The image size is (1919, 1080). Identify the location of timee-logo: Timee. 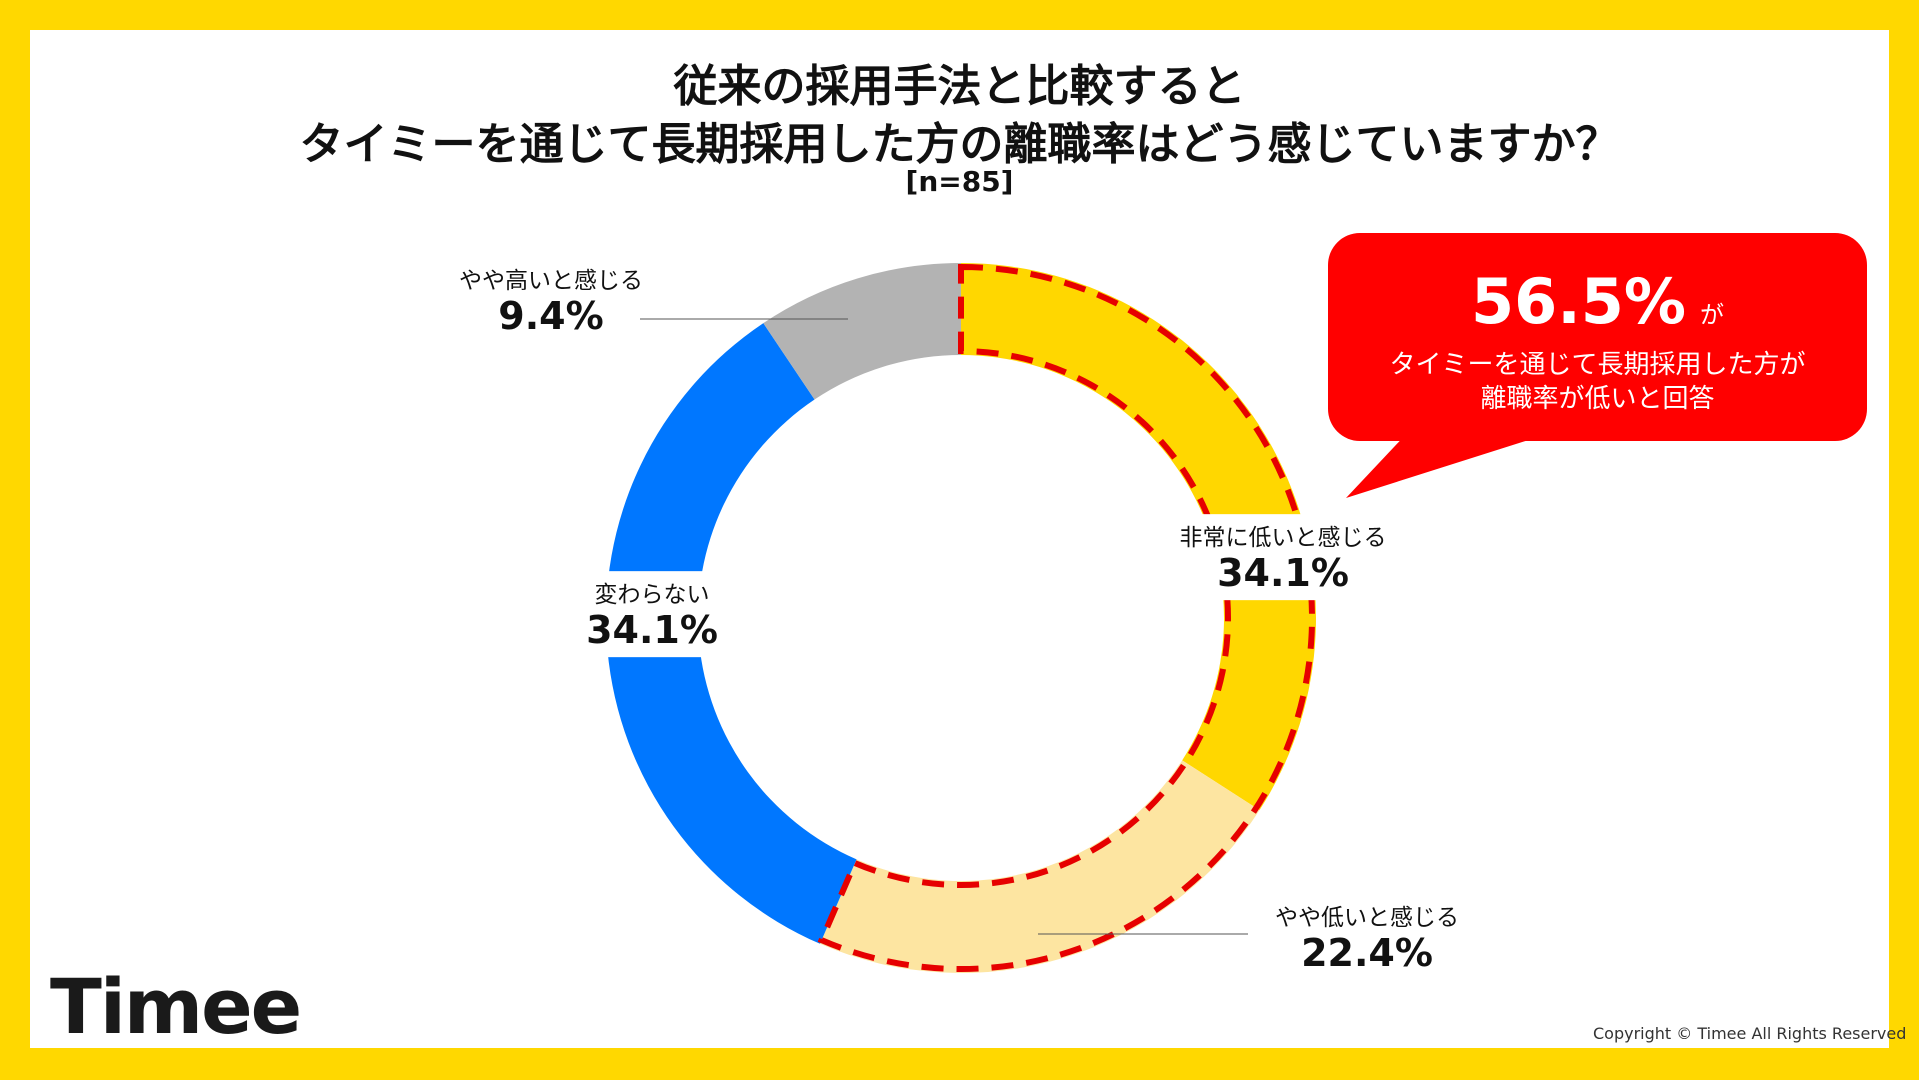
(176, 1006).